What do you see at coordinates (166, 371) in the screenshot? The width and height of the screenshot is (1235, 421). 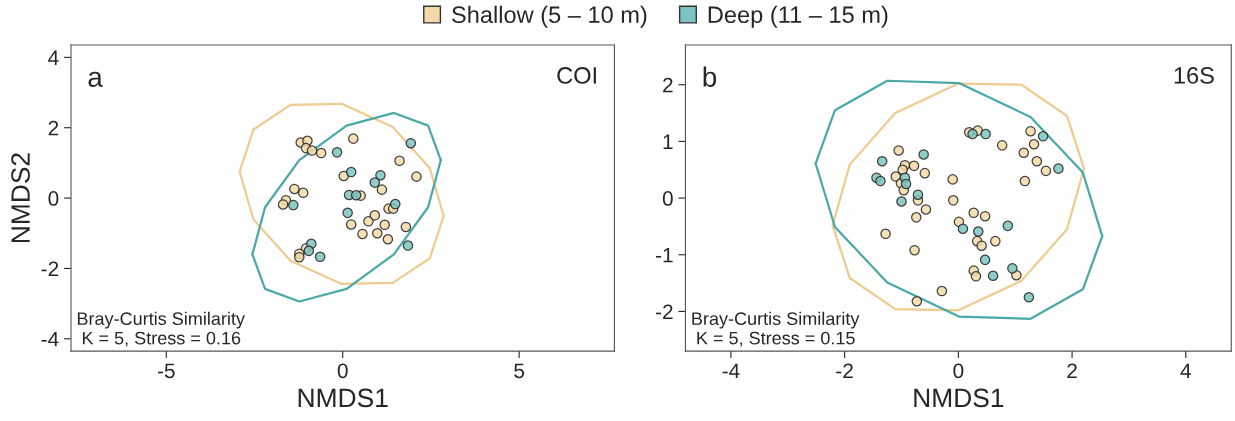 I see `x-tick-label: -5` at bounding box center [166, 371].